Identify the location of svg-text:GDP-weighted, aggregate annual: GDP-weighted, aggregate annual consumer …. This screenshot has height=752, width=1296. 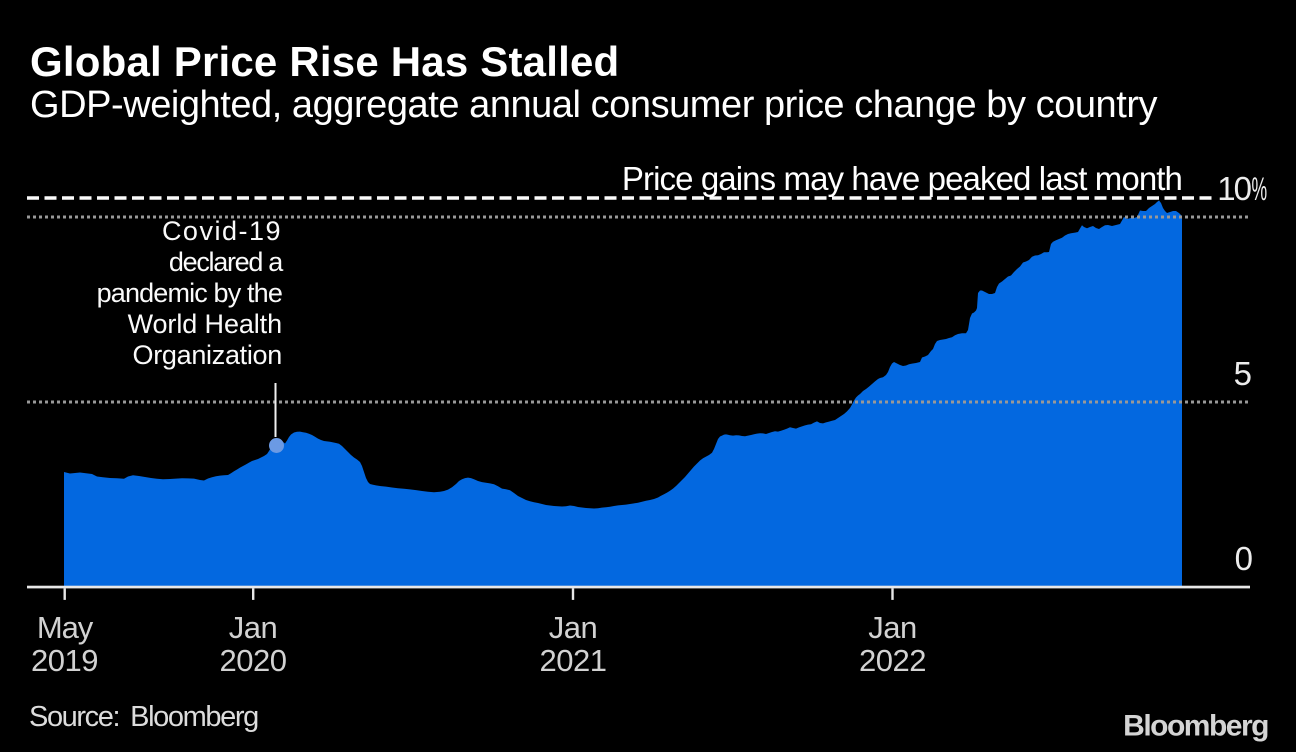
(594, 105).